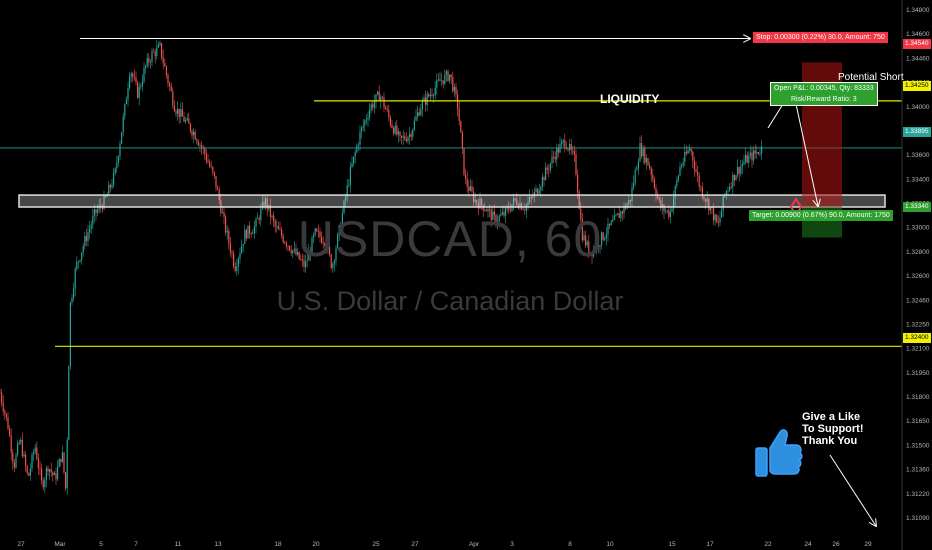  Describe the element at coordinates (918, 252) in the screenshot. I see `price-tick: 1.32800` at that location.